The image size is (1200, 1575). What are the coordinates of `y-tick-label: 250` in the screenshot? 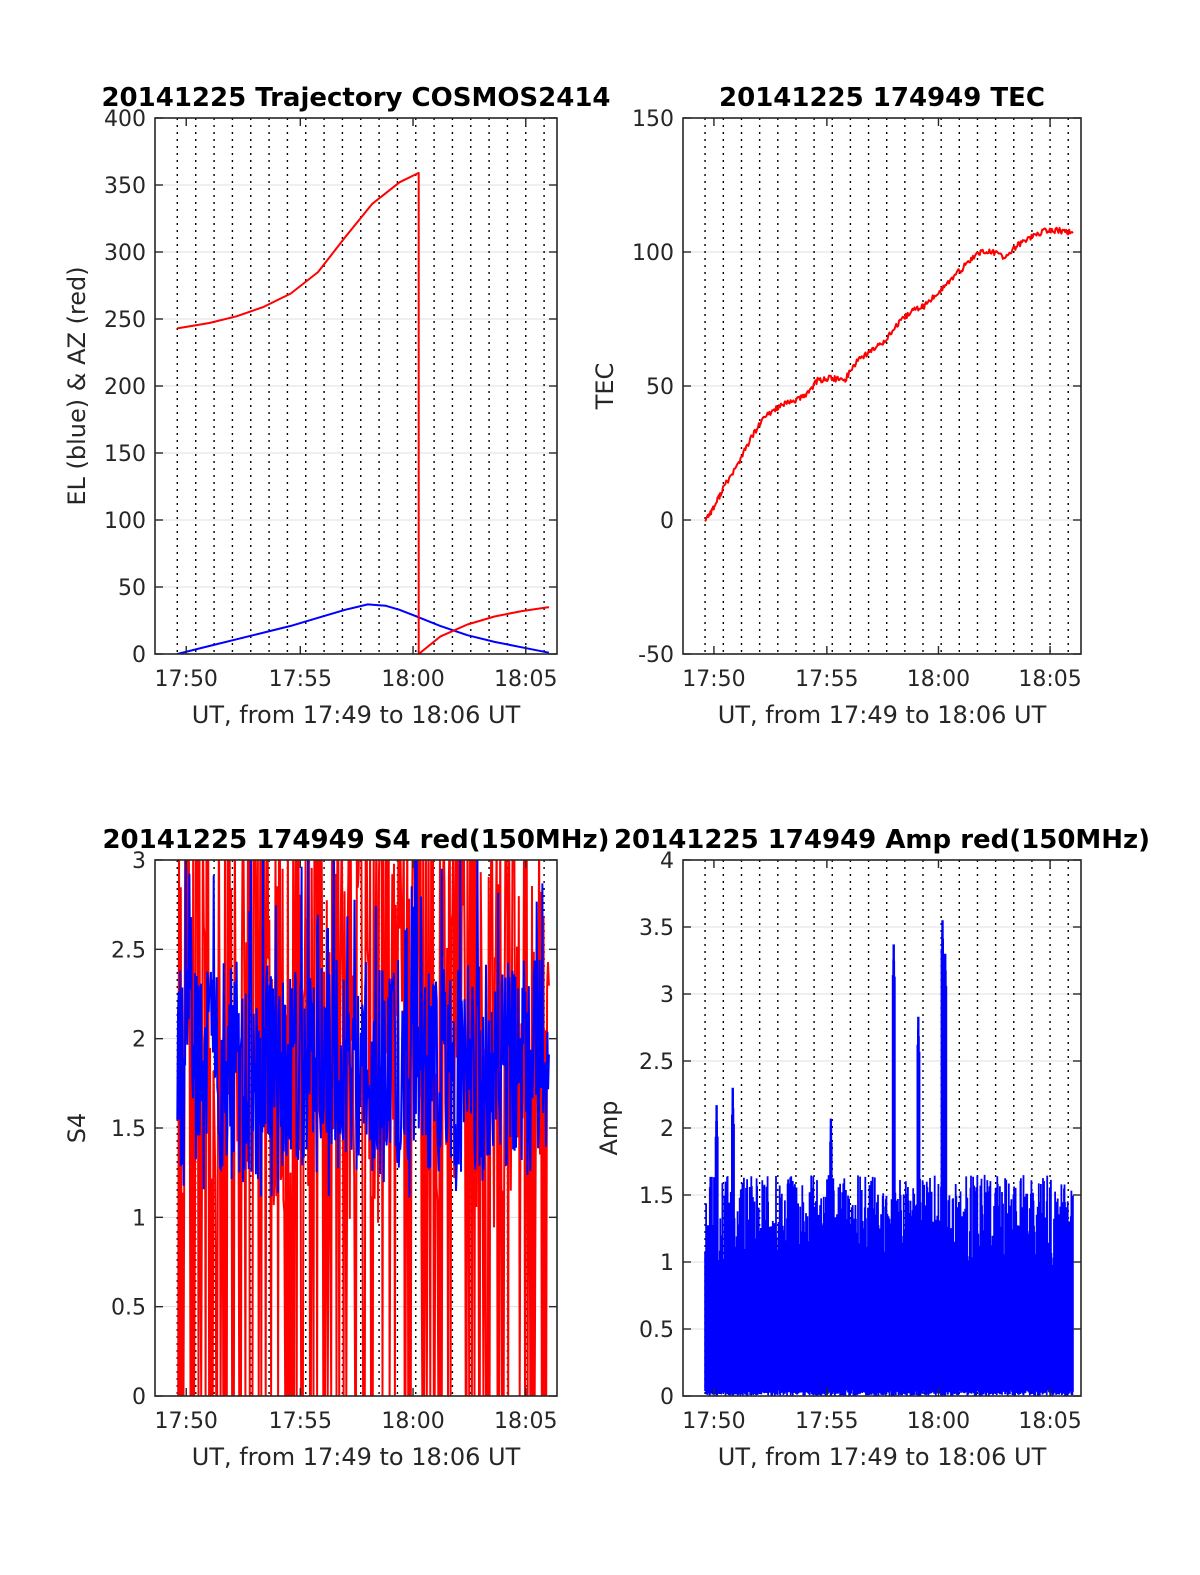 It's located at (125, 320).